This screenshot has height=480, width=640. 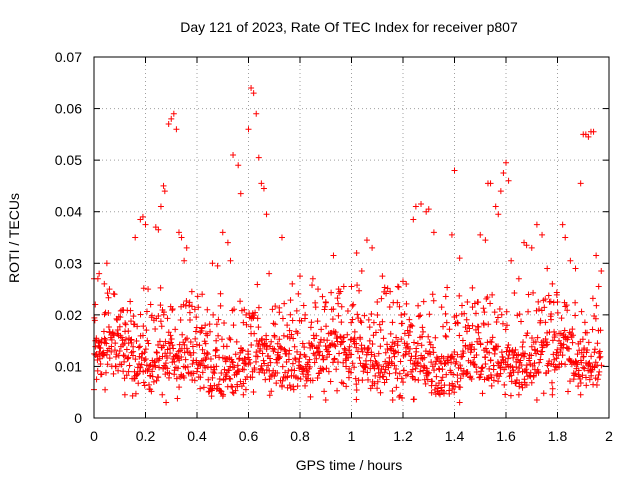 What do you see at coordinates (68, 366) in the screenshot?
I see `y-tick-label: 0.01` at bounding box center [68, 366].